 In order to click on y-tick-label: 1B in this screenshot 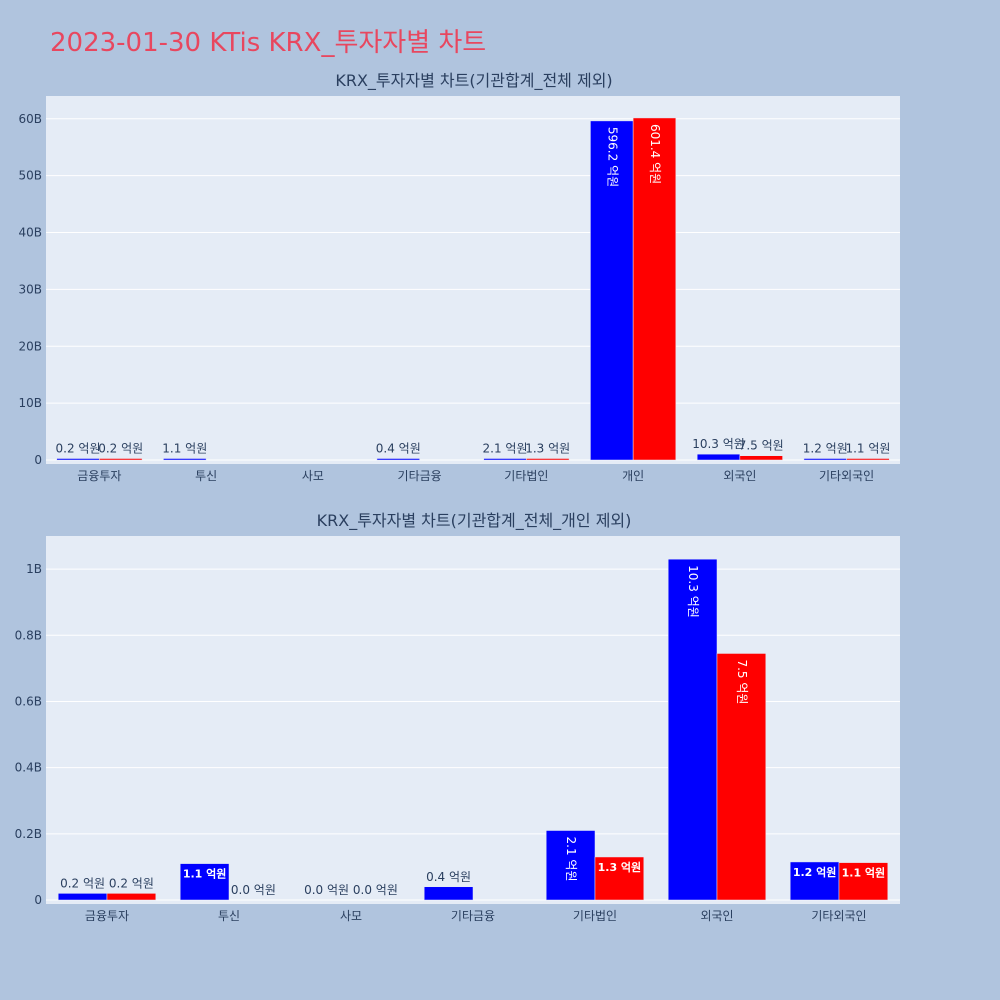, I will do `click(34, 569)`.